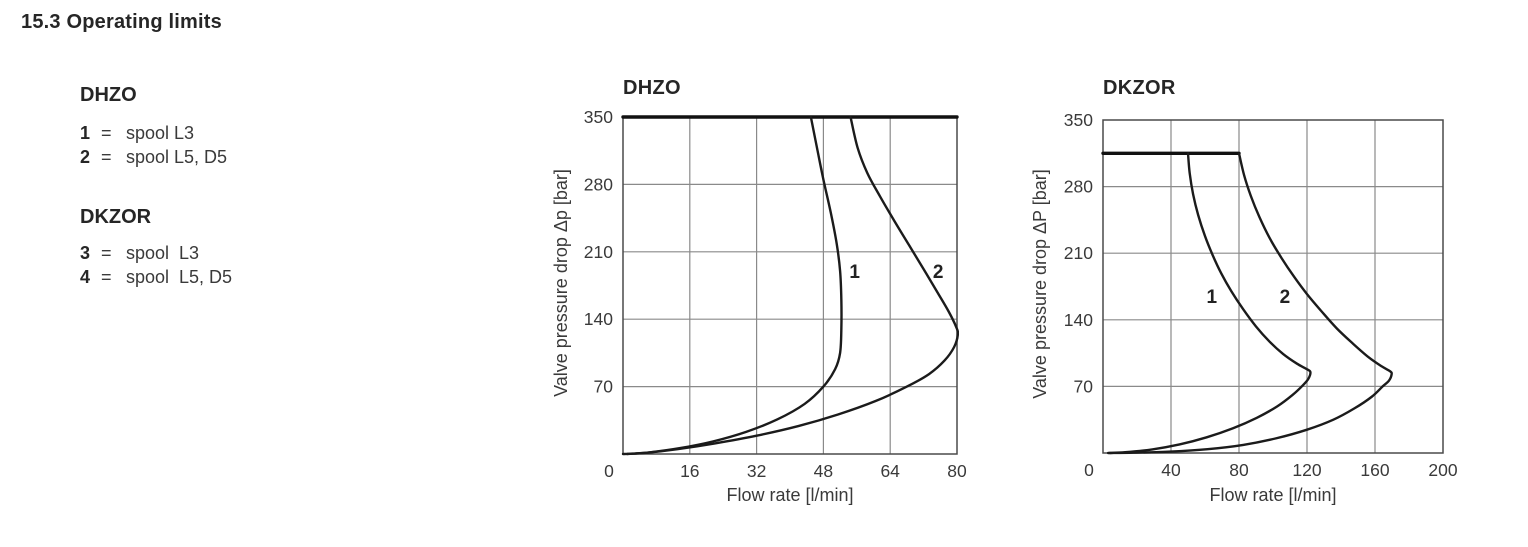 The image size is (1528, 547). What do you see at coordinates (85, 276) in the screenshot?
I see `legend-item-number: 4` at bounding box center [85, 276].